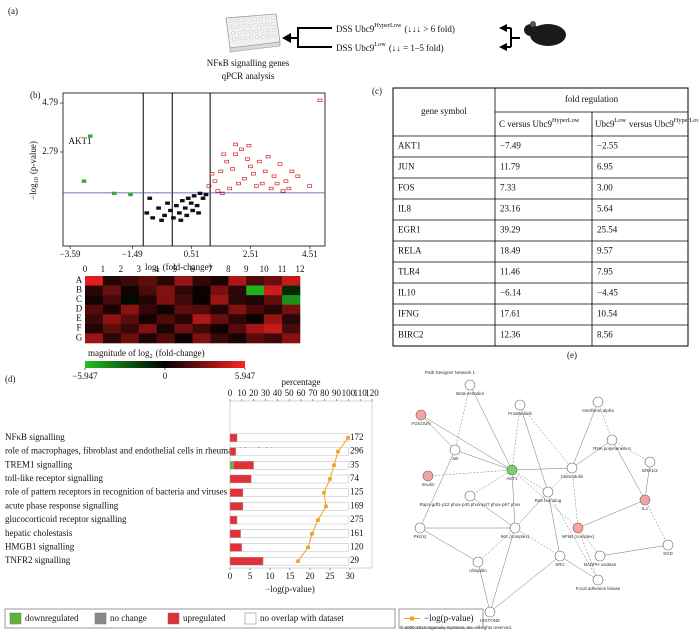 The image size is (698, 635). I want to click on assay-text: qPCR analysis, so click(248, 76).